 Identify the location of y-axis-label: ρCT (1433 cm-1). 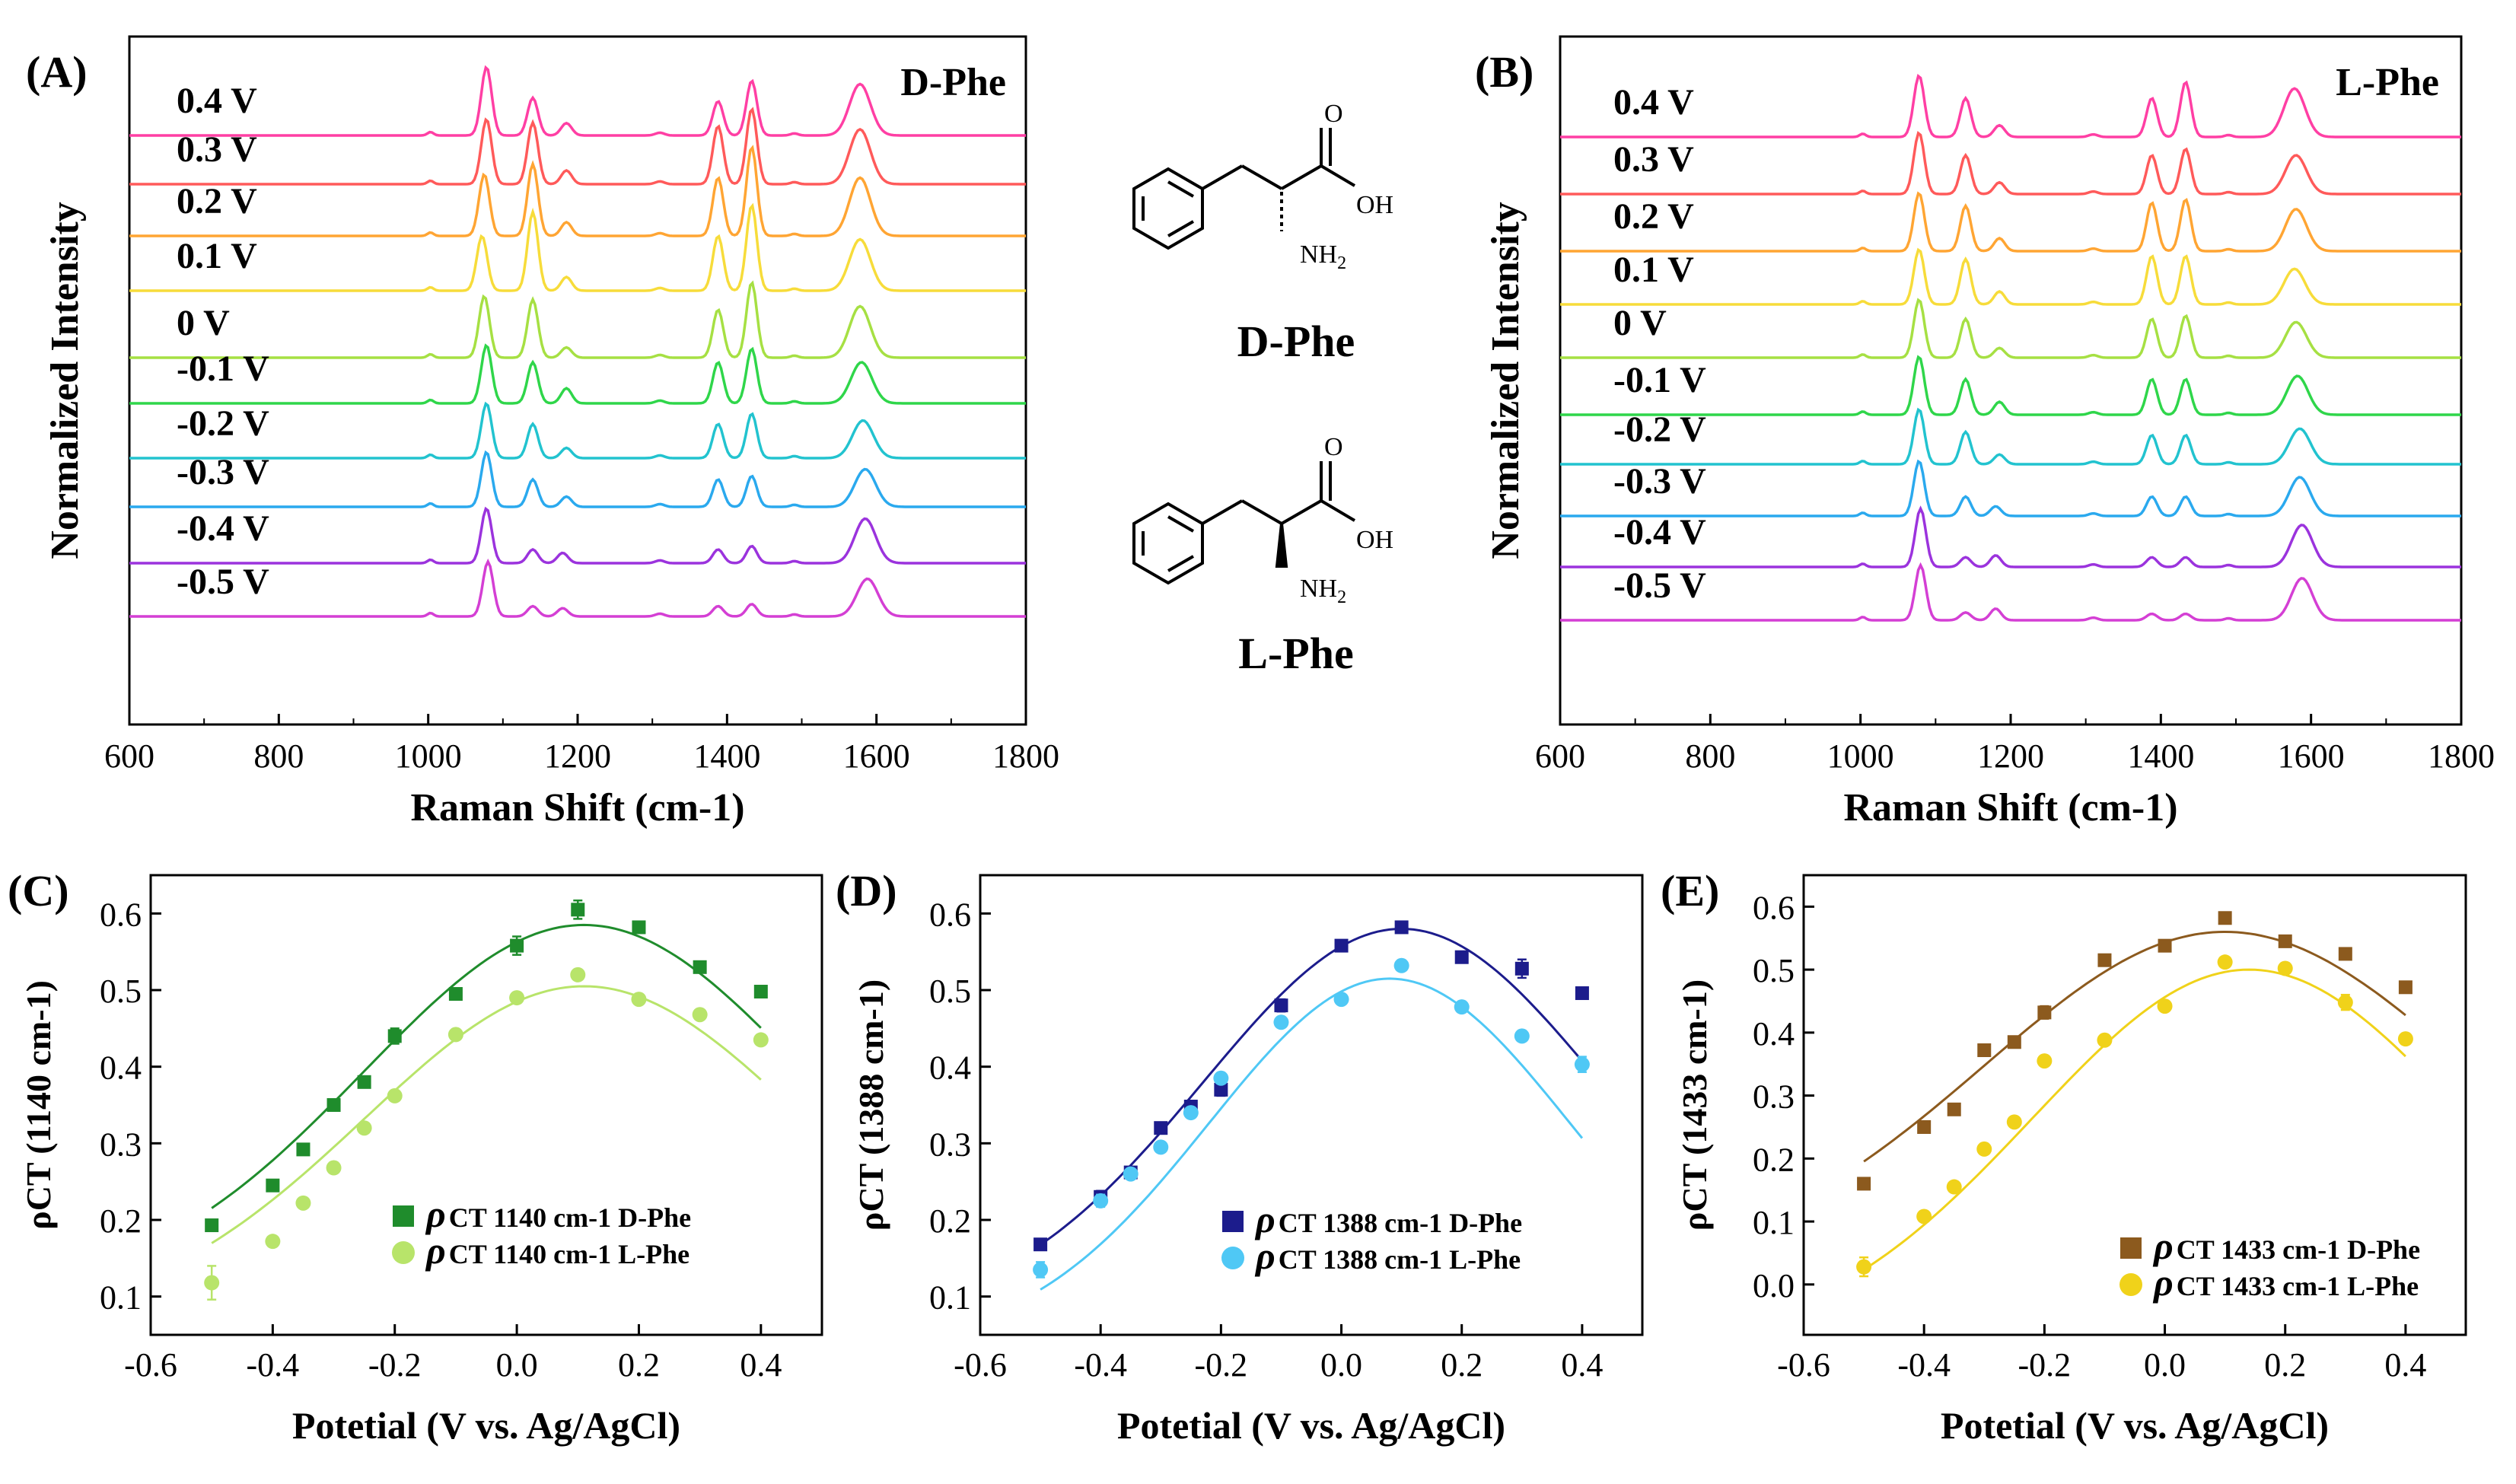
(1694, 1105).